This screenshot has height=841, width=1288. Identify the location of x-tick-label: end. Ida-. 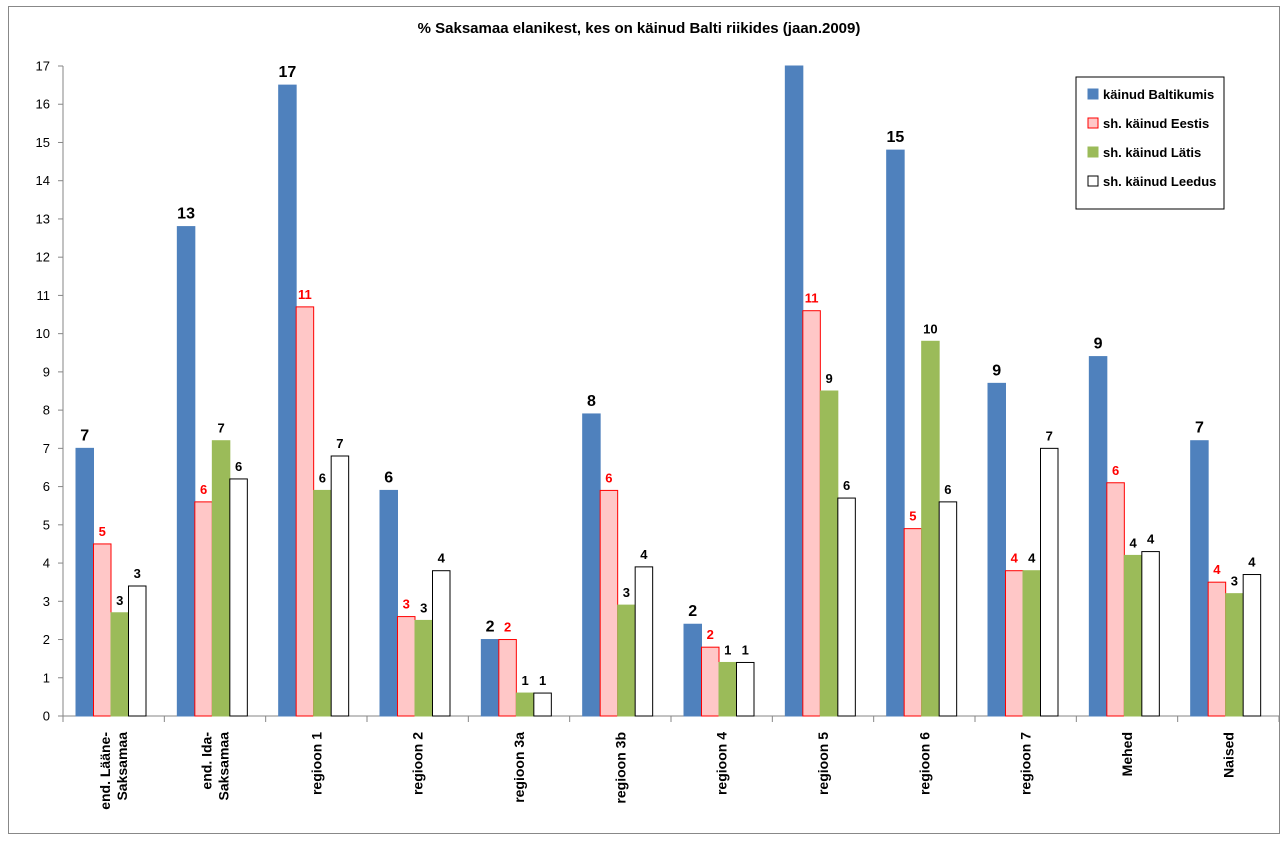
(207, 761).